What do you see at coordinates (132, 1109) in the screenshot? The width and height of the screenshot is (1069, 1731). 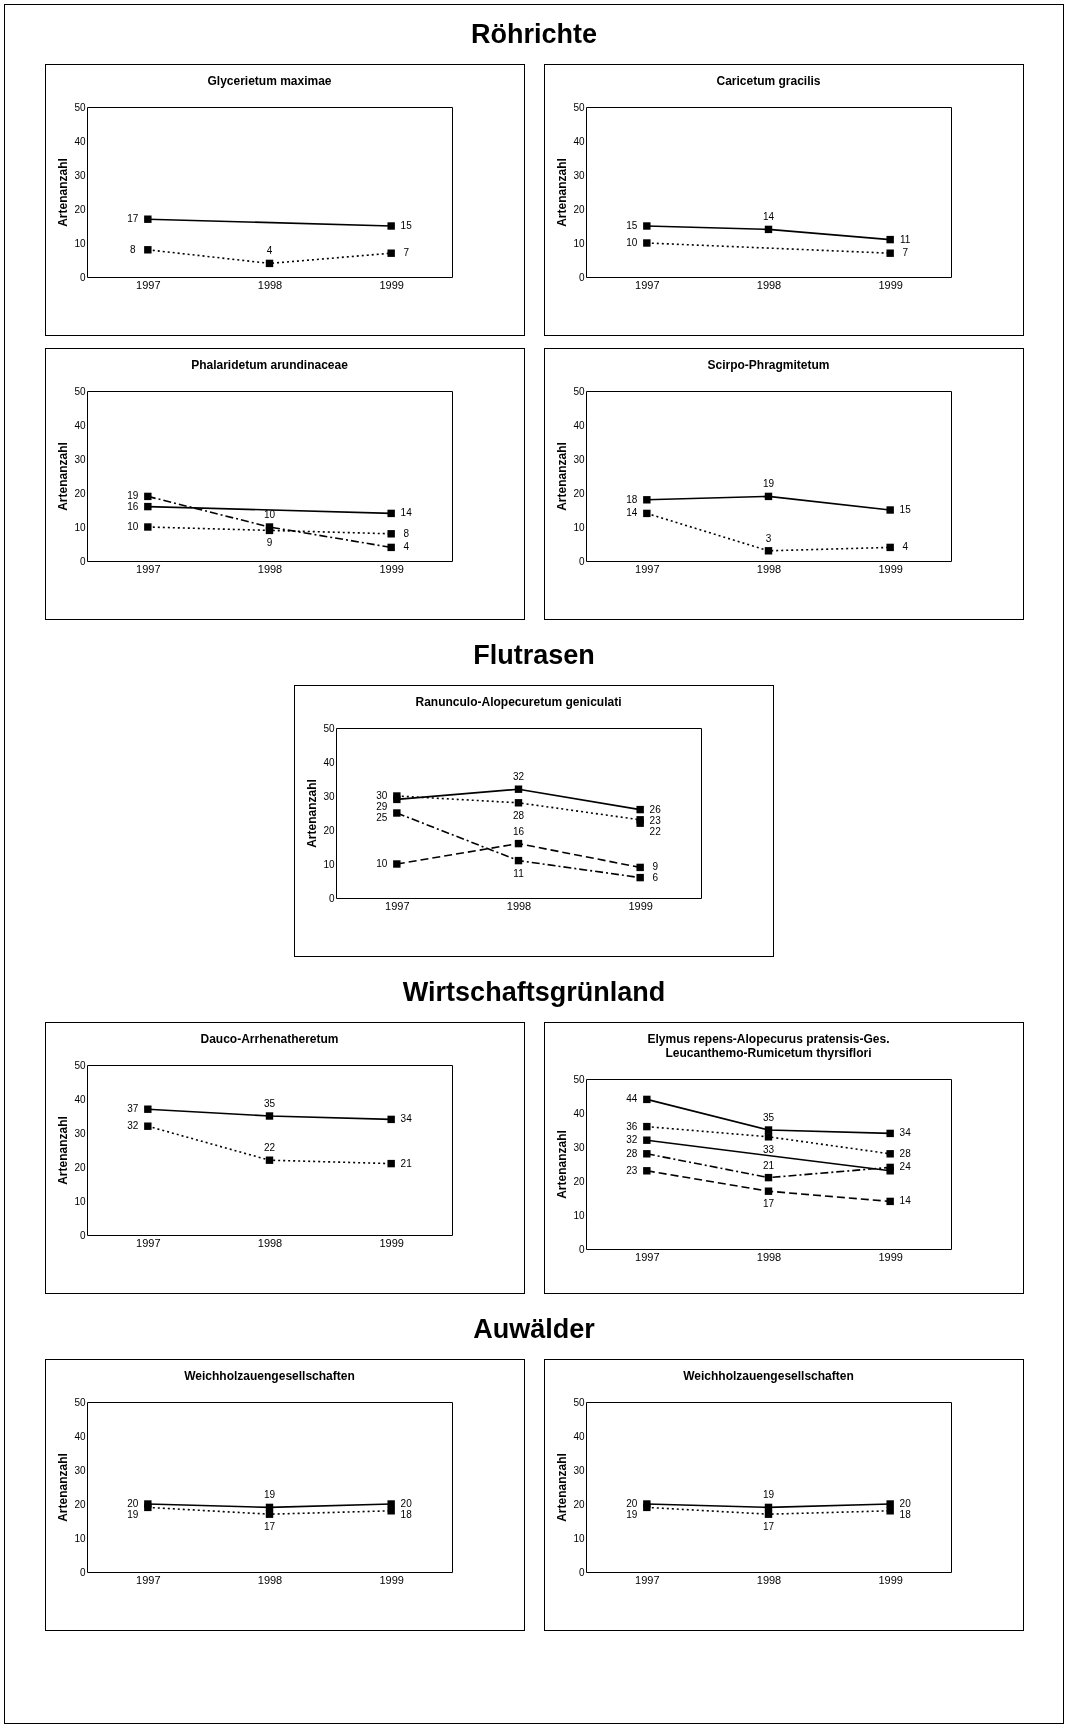 I see `data-label: 37` at bounding box center [132, 1109].